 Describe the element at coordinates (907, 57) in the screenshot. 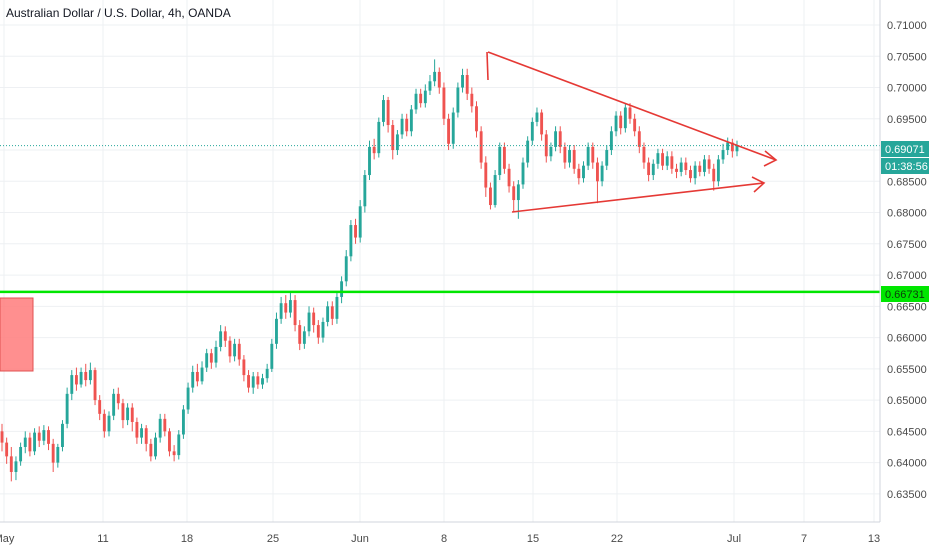

I see `y-tick-label: 0.70500` at that location.